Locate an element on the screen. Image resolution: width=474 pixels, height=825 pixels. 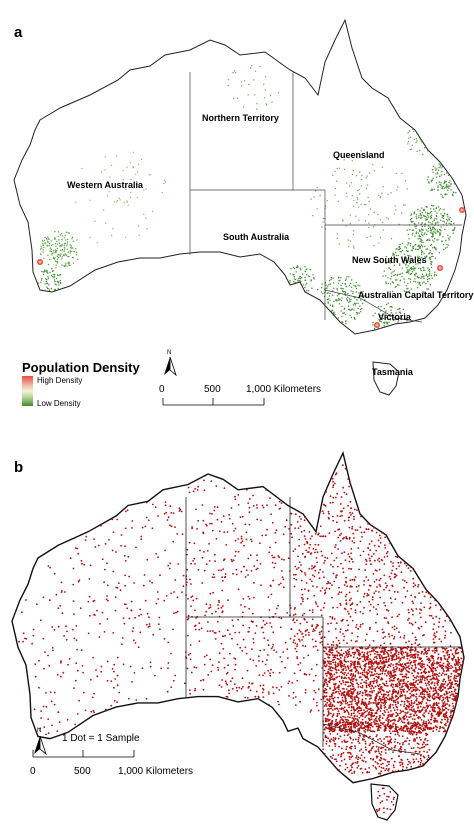
label-new-south-wales: New South Wales is located at coordinates (389, 260).